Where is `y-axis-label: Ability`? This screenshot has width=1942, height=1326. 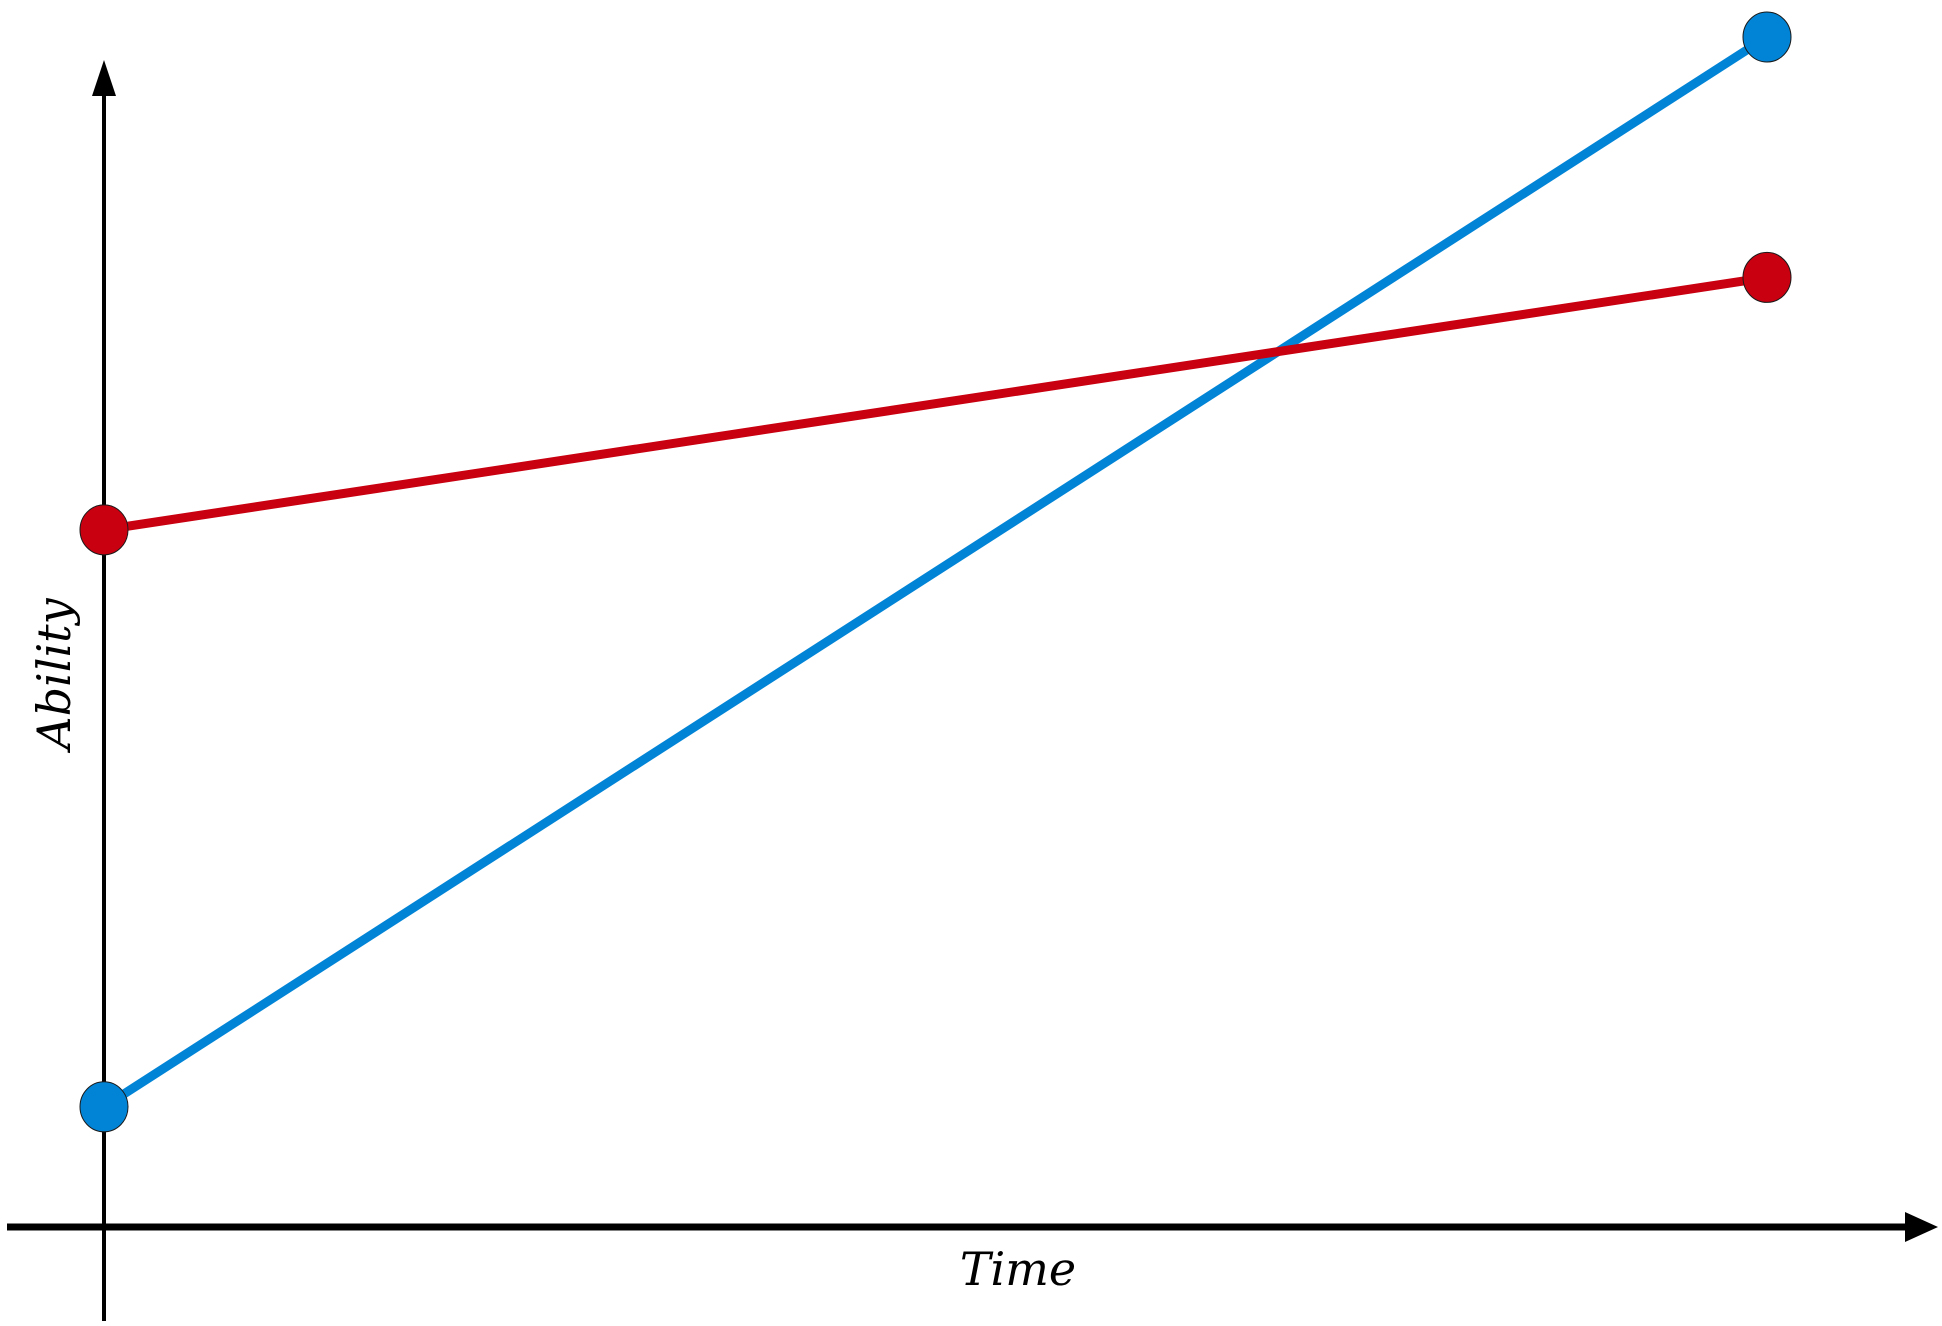
y-axis-label: Ability is located at coordinates (54, 675).